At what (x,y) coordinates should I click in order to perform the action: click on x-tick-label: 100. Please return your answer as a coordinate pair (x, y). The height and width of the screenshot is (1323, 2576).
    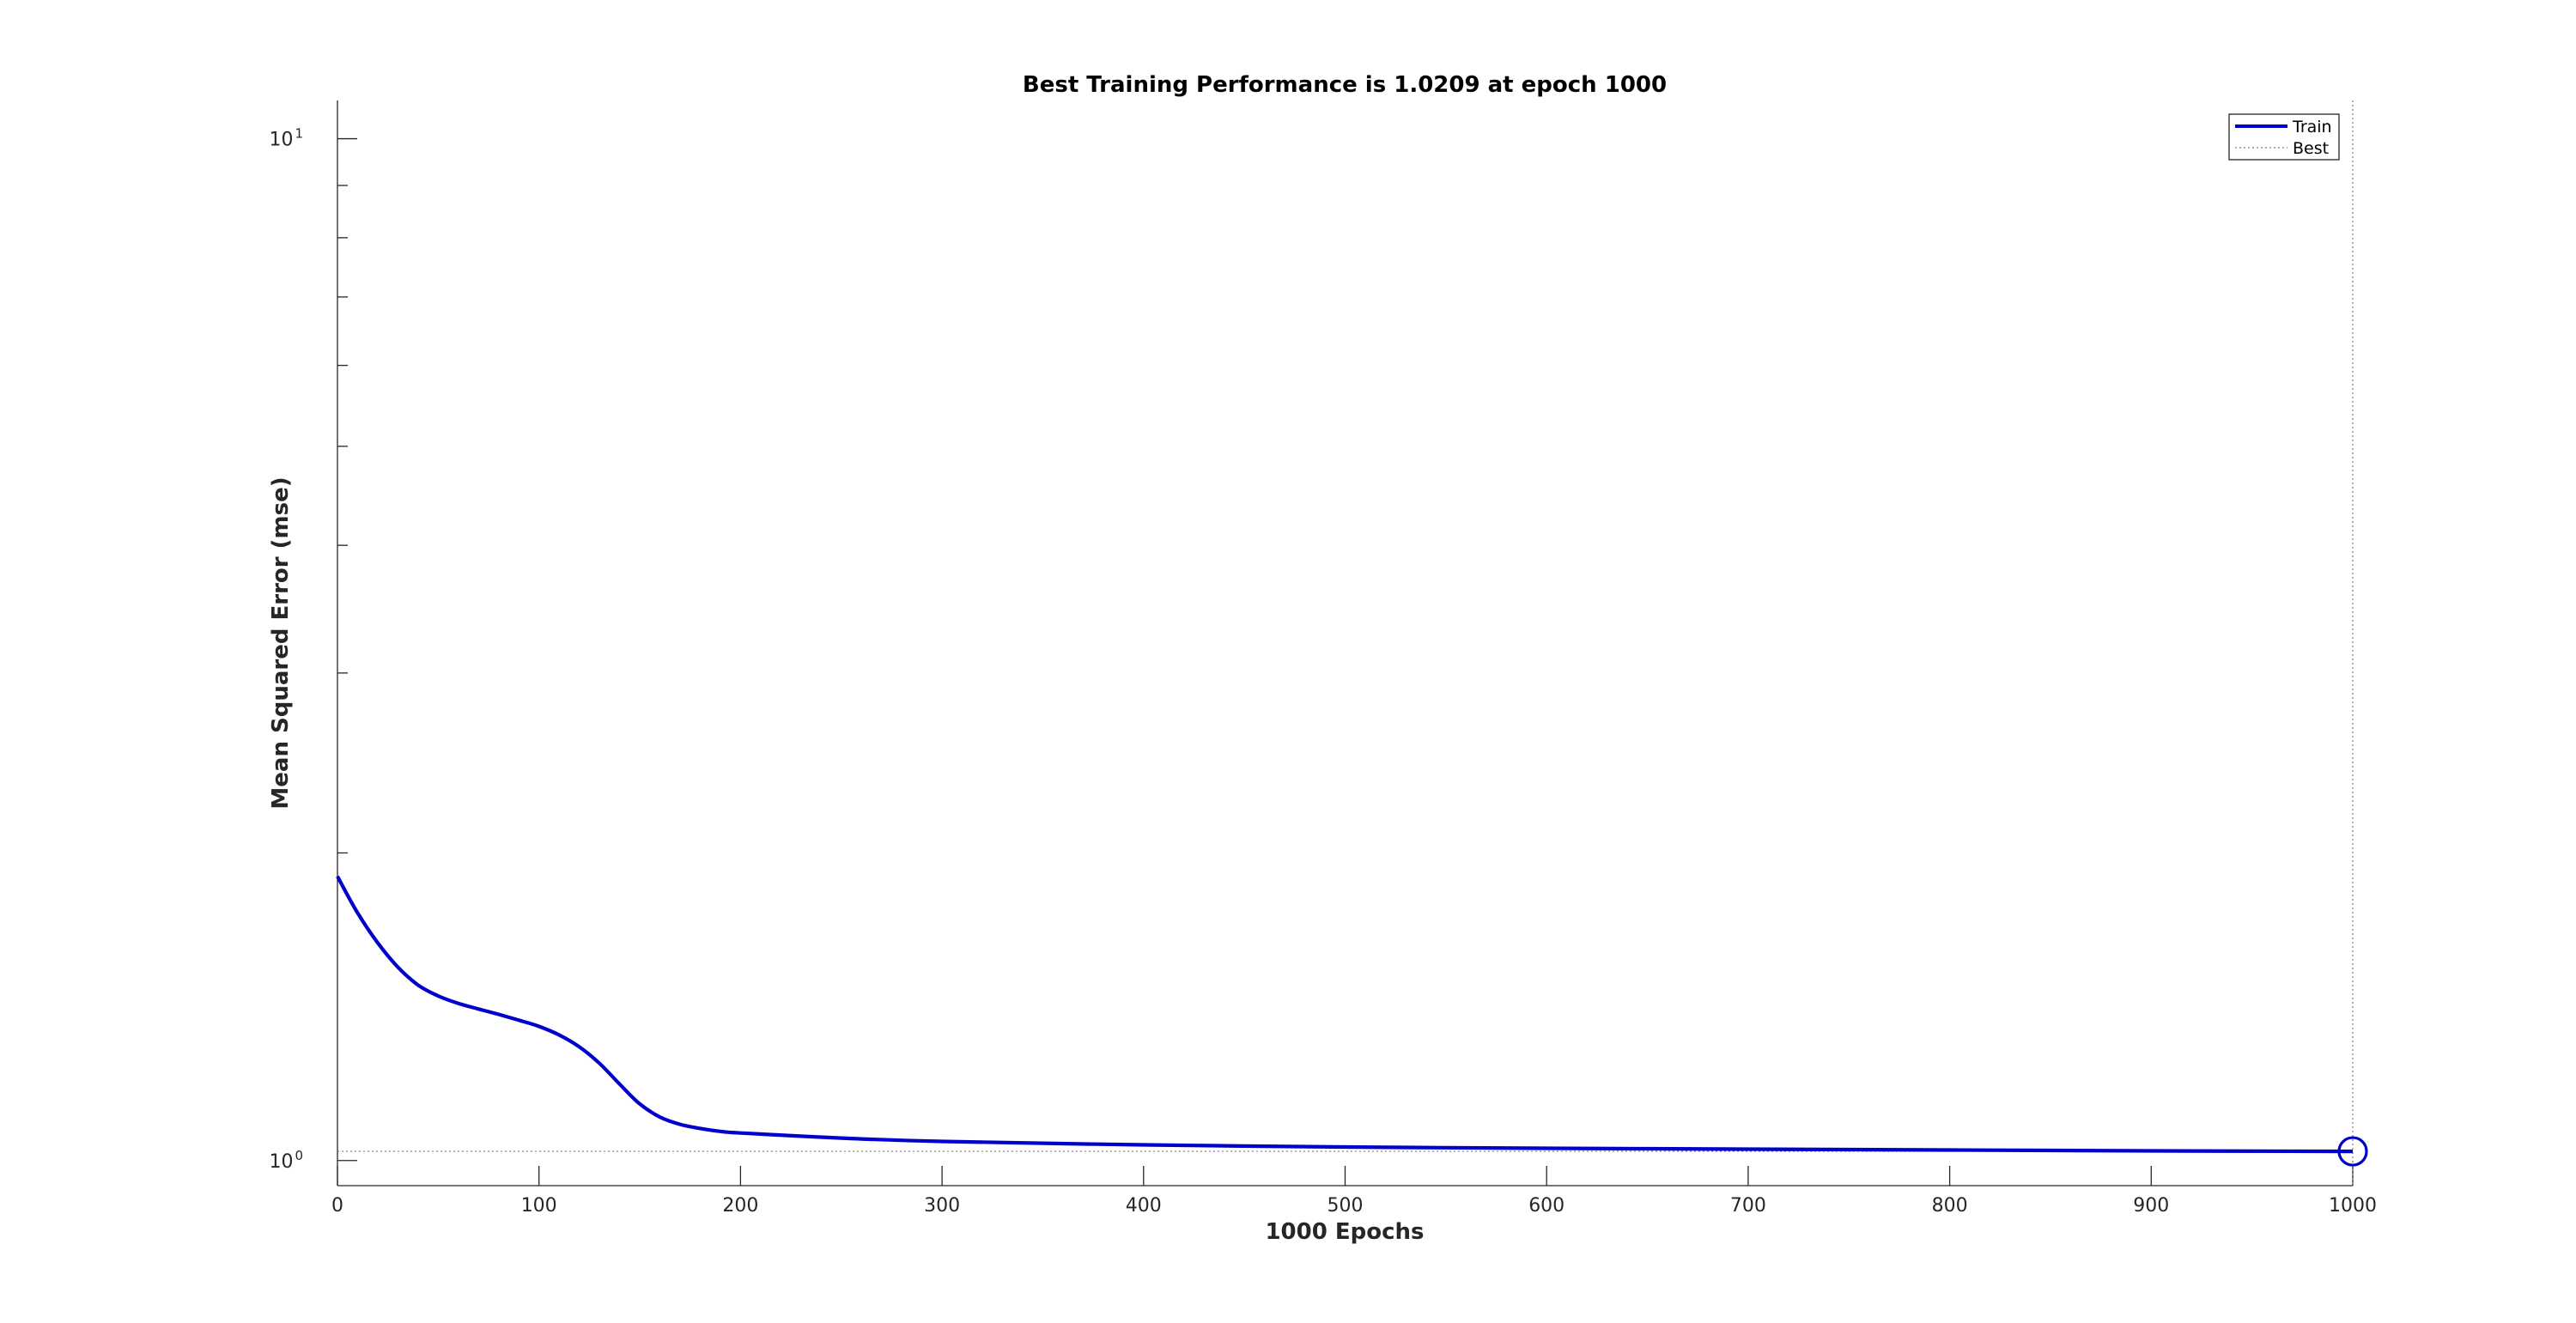
    Looking at the image, I should click on (539, 1206).